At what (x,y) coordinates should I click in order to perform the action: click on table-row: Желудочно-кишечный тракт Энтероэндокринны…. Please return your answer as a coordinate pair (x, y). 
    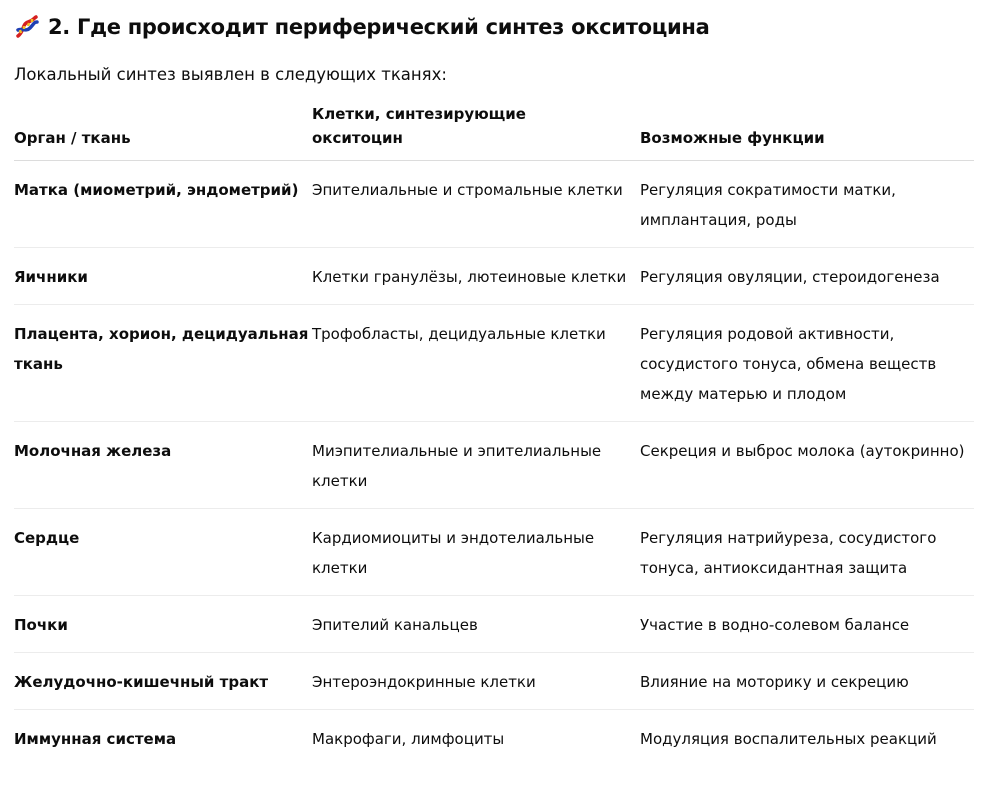
    Looking at the image, I should click on (494, 681).